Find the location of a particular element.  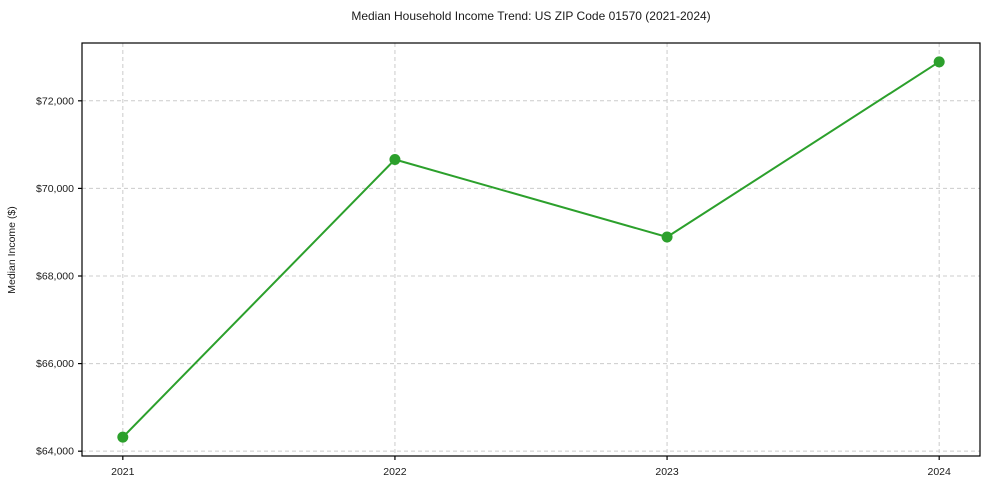

y-tick-label: $70,000 is located at coordinates (55, 189).